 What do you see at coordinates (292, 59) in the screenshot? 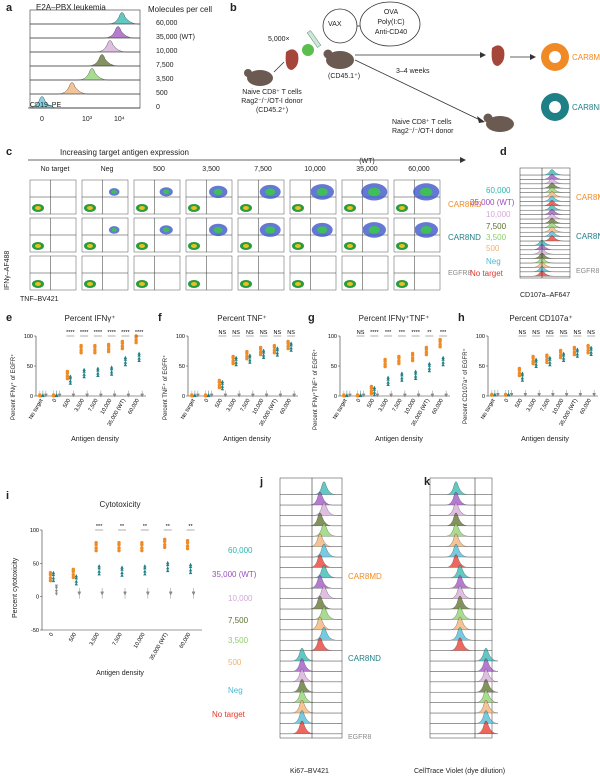
I see `spleen-icon` at bounding box center [292, 59].